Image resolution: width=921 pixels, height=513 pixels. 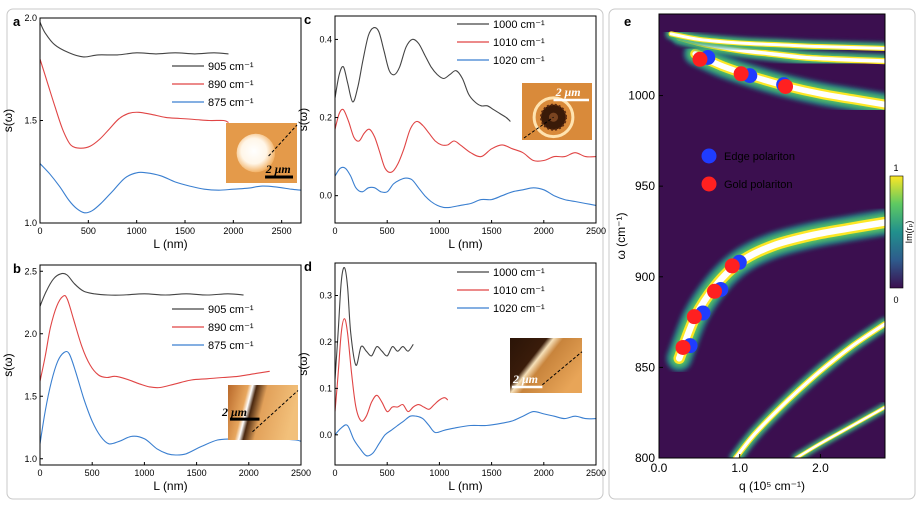 I want to click on panel-letter-d: d, so click(x=308, y=266).